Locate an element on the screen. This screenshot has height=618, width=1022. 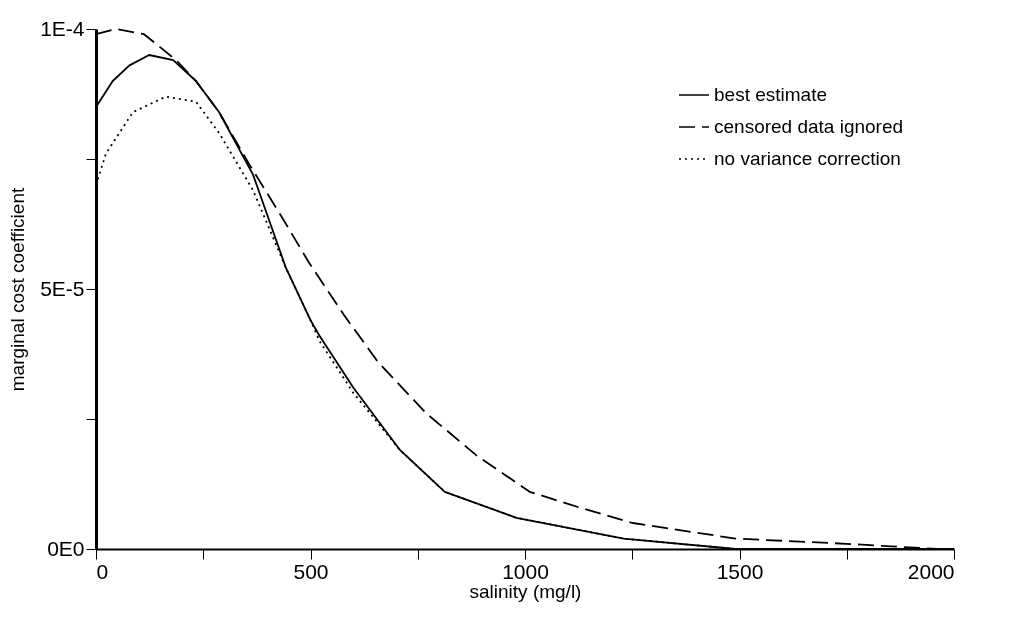
x-tick-label: 1000 is located at coordinates (525, 571).